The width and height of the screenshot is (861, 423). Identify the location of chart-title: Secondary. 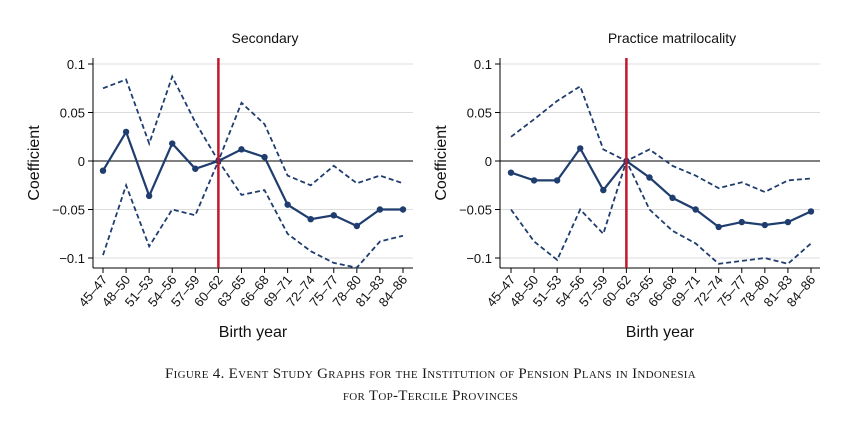
(265, 38).